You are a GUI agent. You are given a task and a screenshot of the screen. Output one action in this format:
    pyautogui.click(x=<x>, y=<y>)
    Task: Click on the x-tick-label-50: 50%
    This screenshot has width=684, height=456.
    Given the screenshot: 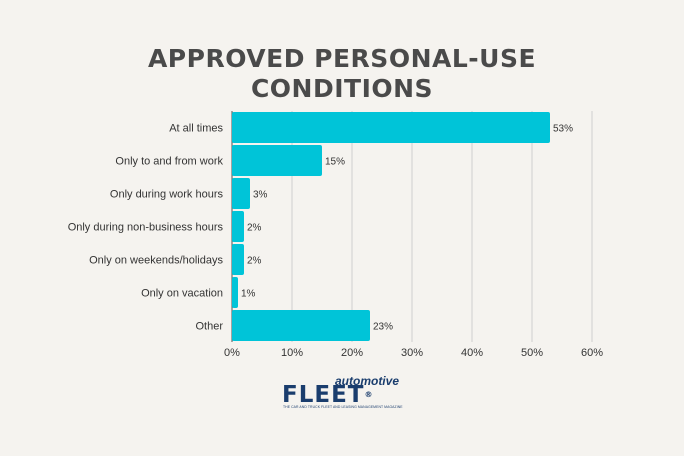 What is the action you would take?
    pyautogui.click(x=532, y=353)
    